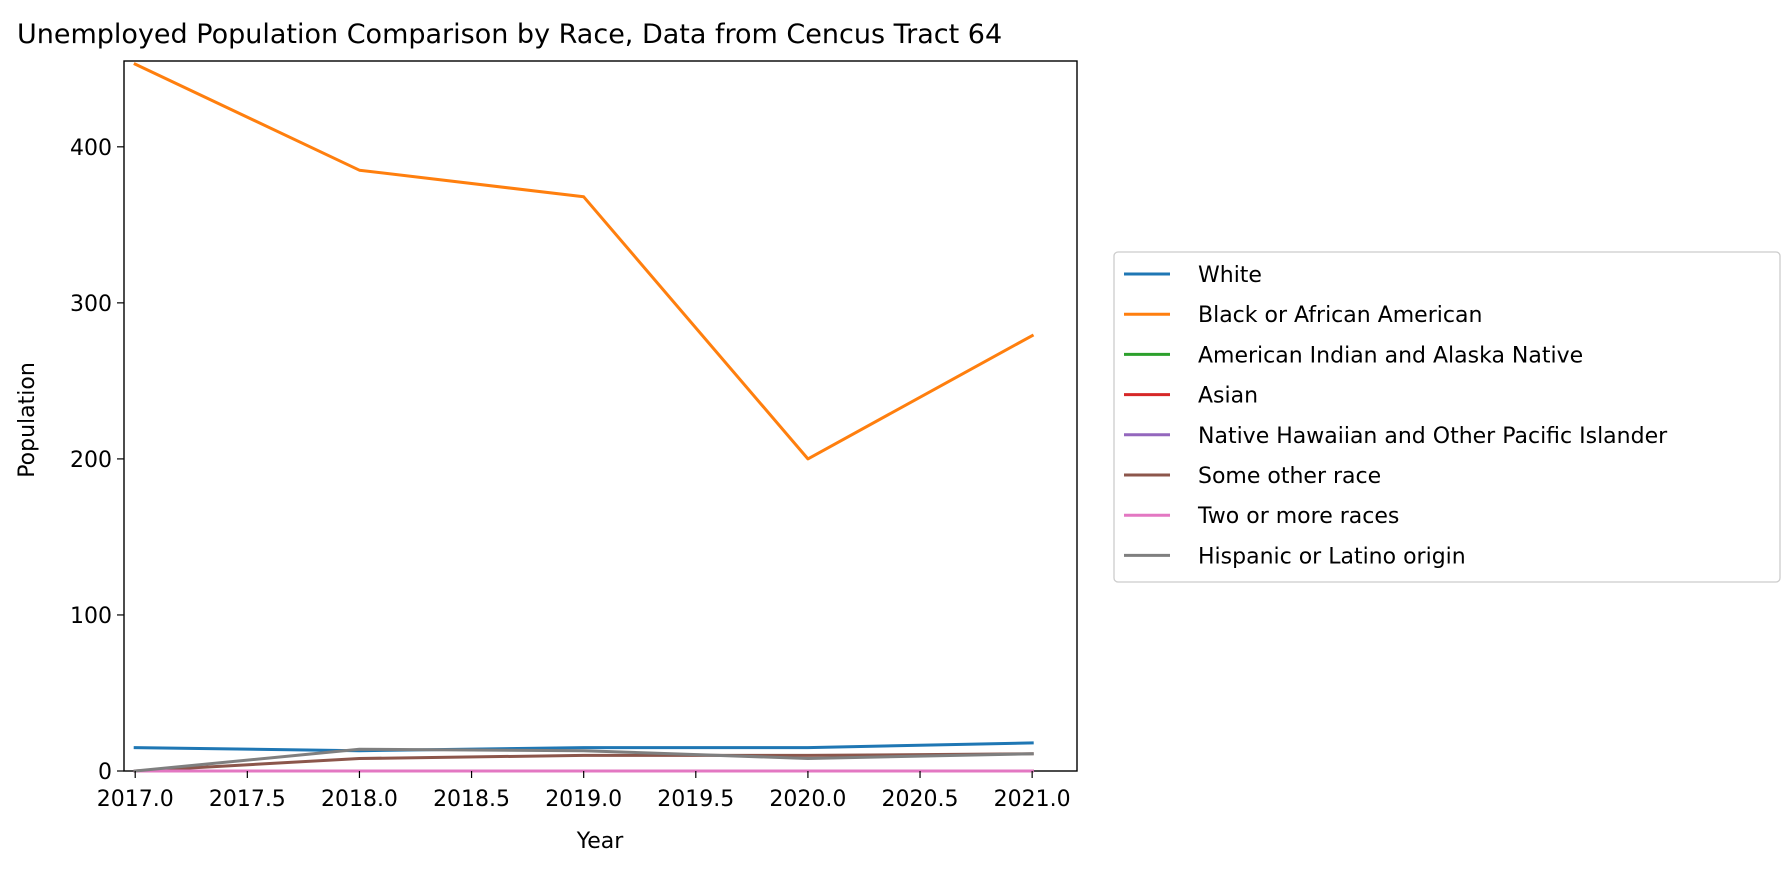  I want to click on x-tick-label: 2020.0, so click(807, 799).